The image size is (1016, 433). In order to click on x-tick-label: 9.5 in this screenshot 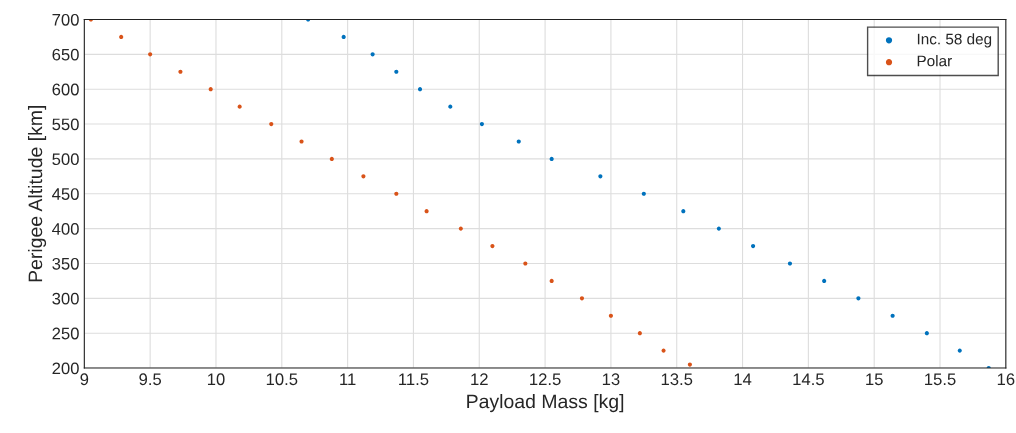, I will do `click(150, 379)`.